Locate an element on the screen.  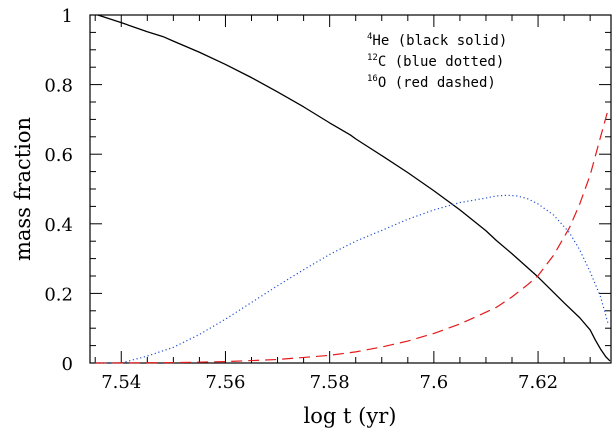
y-tick-label: 0.4 is located at coordinates (58, 225).